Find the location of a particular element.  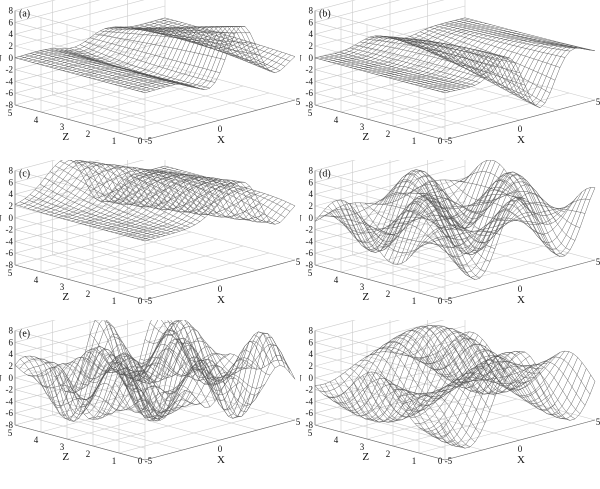

u-tick-label: 6 is located at coordinates (311, 22).